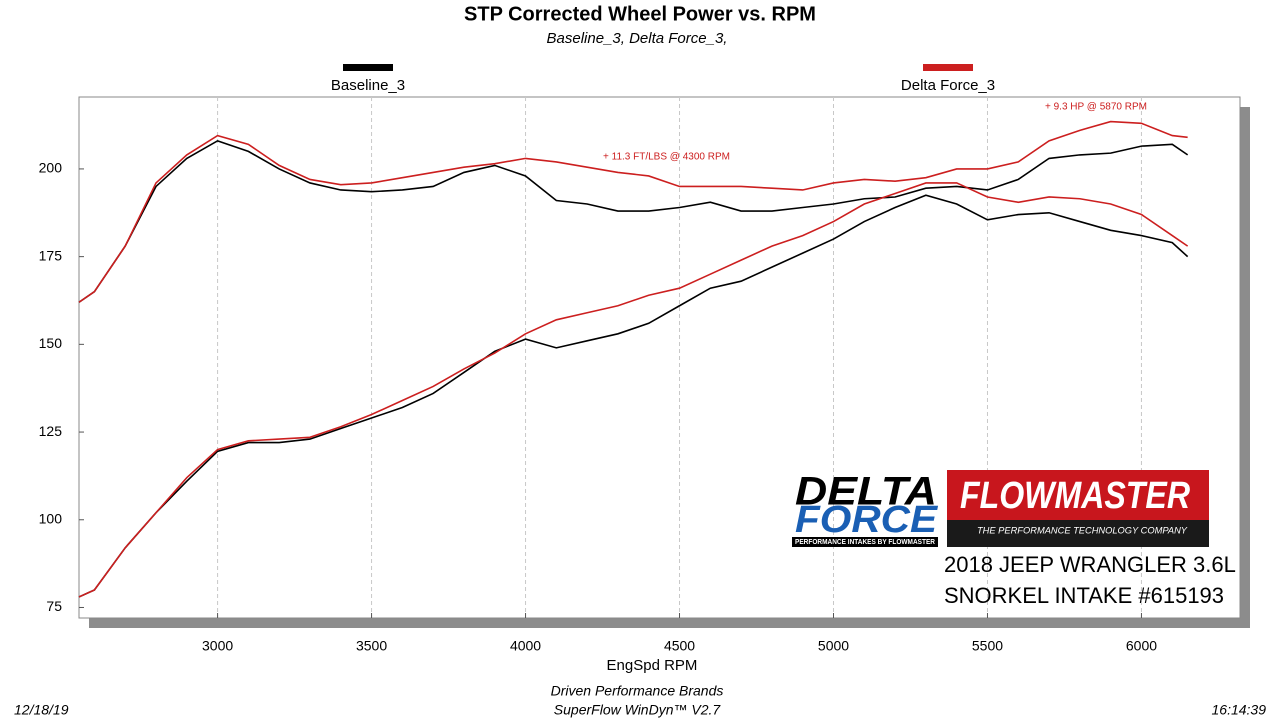  I want to click on footer-software: SuperFlow WinDyn™ V2.7, so click(638, 710).